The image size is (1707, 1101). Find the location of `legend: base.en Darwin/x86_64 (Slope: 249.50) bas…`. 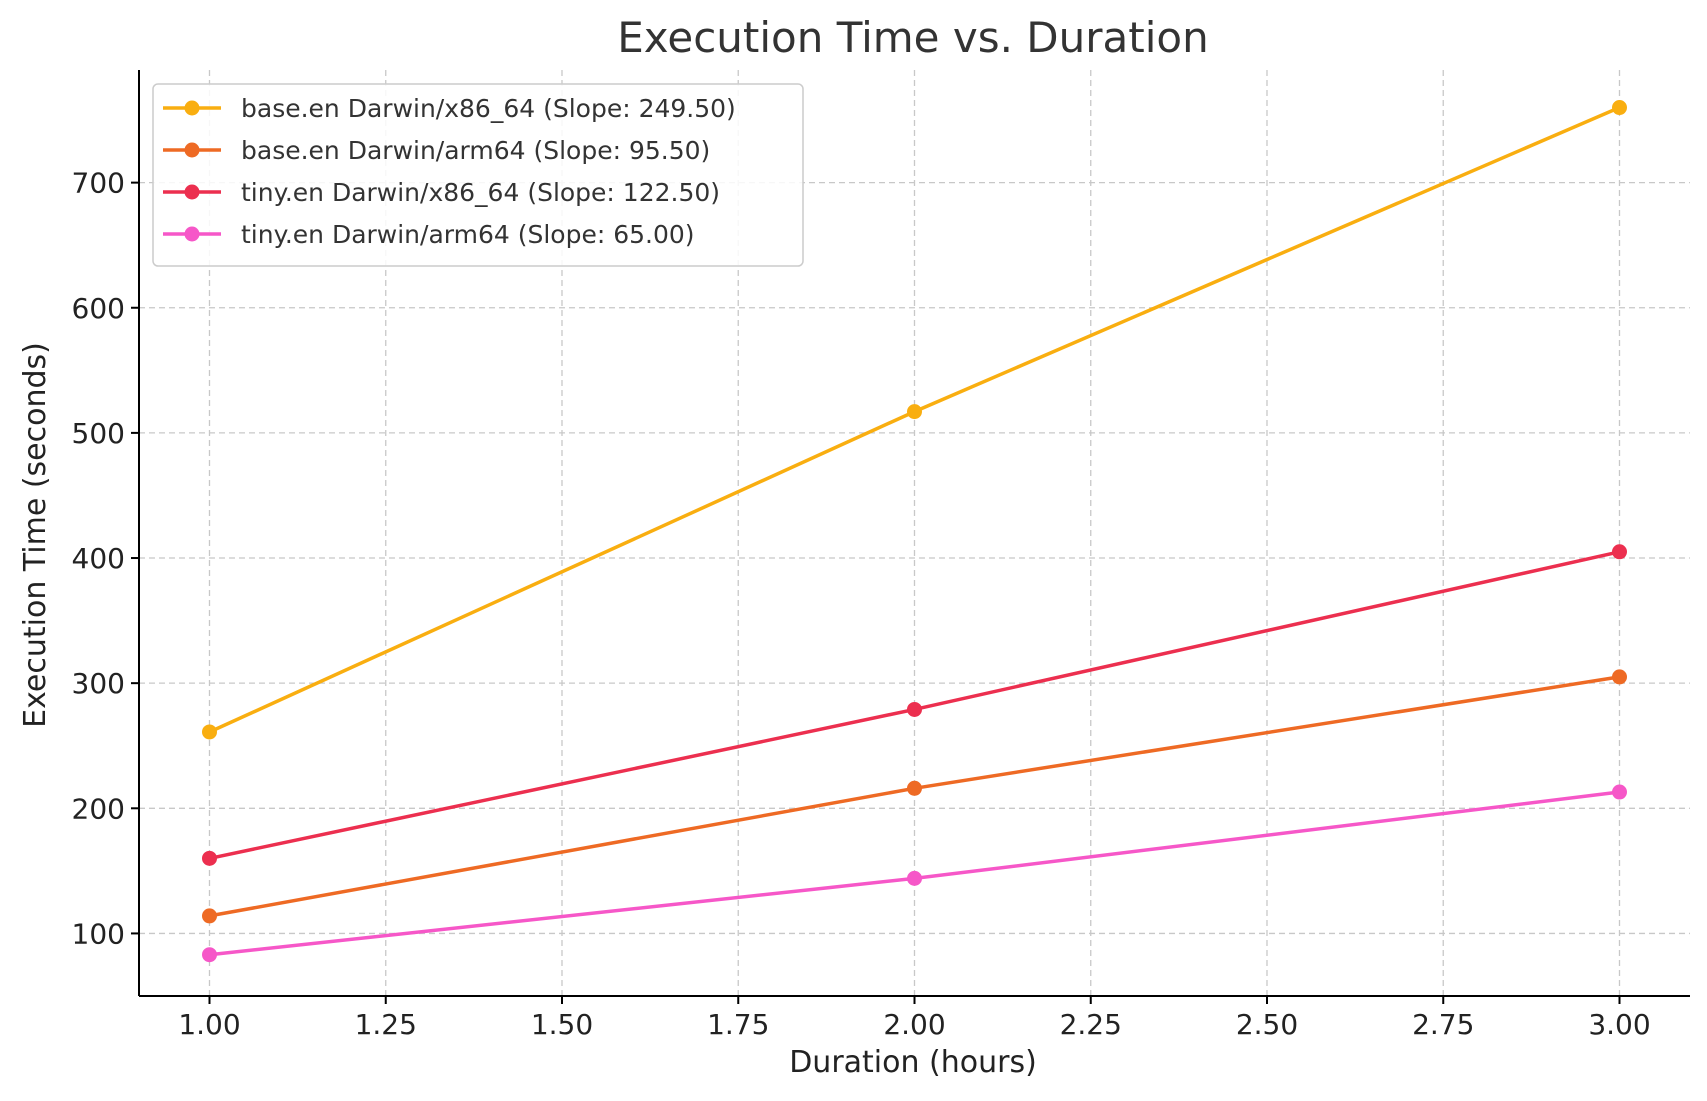

legend: base.en Darwin/x86_64 (Slope: 249.50) bas… is located at coordinates (478, 175).